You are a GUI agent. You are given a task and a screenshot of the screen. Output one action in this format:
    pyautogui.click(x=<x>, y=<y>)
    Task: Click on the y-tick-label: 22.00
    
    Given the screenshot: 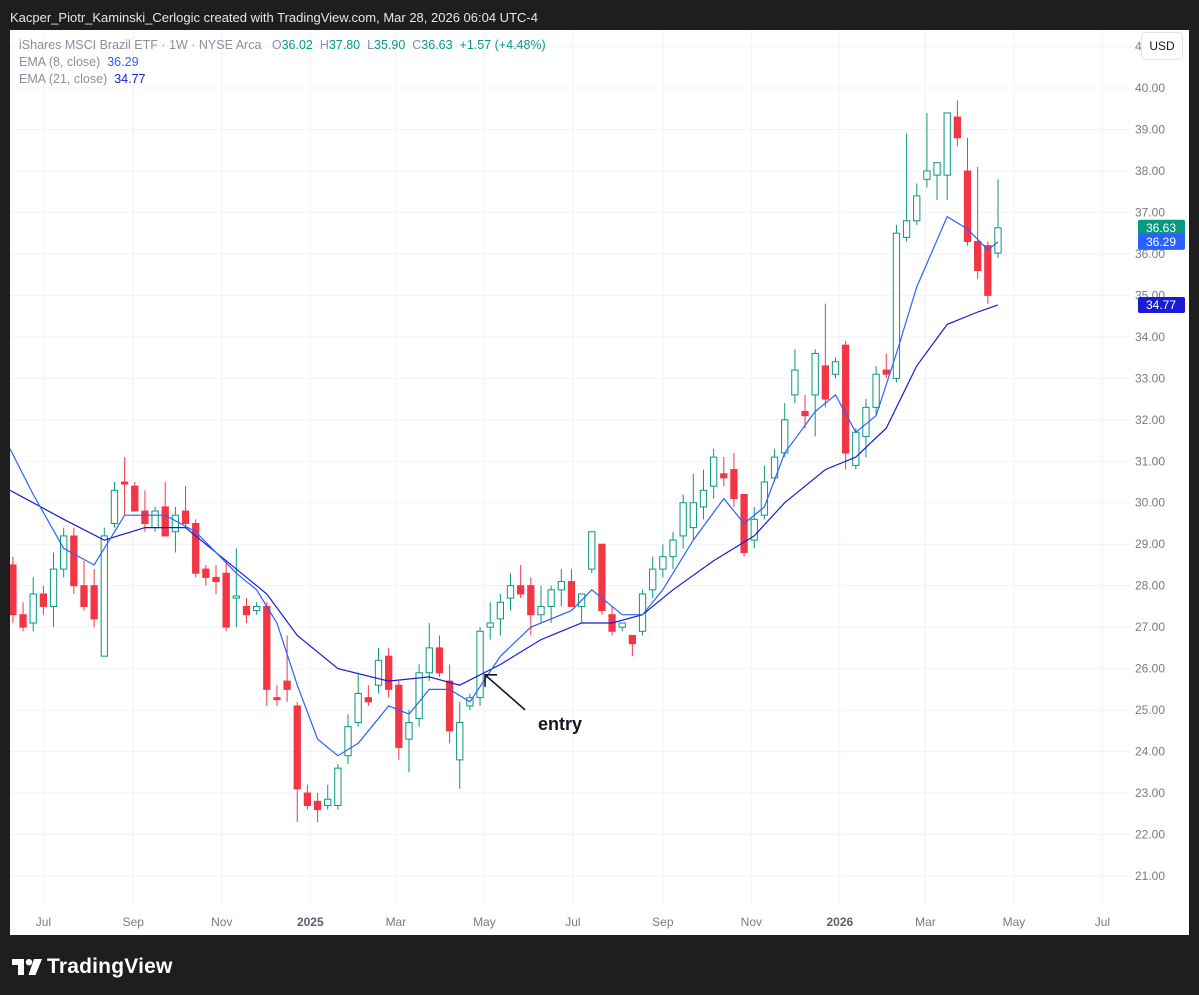 What is the action you would take?
    pyautogui.click(x=1150, y=835)
    